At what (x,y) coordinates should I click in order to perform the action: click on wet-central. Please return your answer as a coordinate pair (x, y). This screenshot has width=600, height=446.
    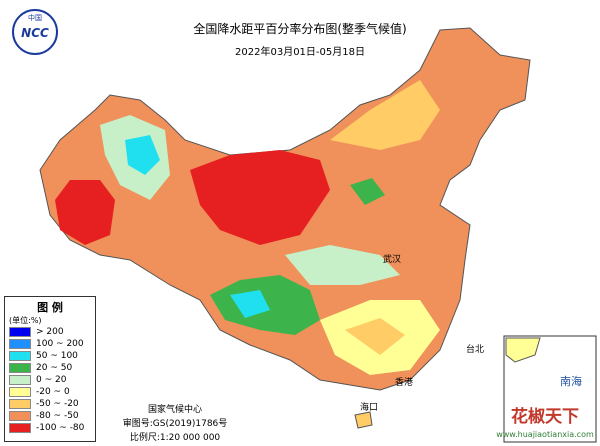
    Looking at the image, I should click on (342, 265).